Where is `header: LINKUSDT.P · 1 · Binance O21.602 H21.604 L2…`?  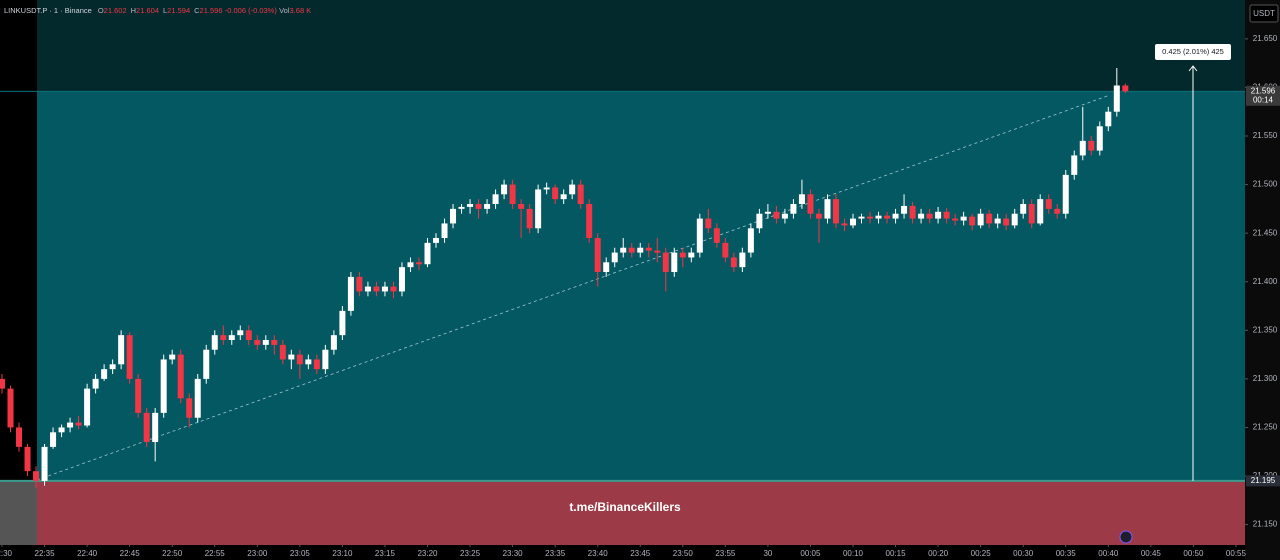 header: LINKUSDT.P · 1 · Binance O21.602 H21.604 L2… is located at coordinates (157, 10).